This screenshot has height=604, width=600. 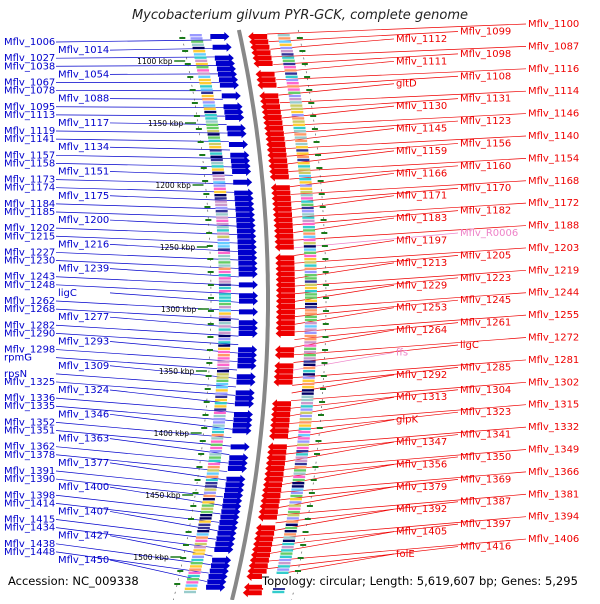 What do you see at coordinates (485, 547) in the screenshot?
I see `reverse-gene-label: Mflv_1416` at bounding box center [485, 547].